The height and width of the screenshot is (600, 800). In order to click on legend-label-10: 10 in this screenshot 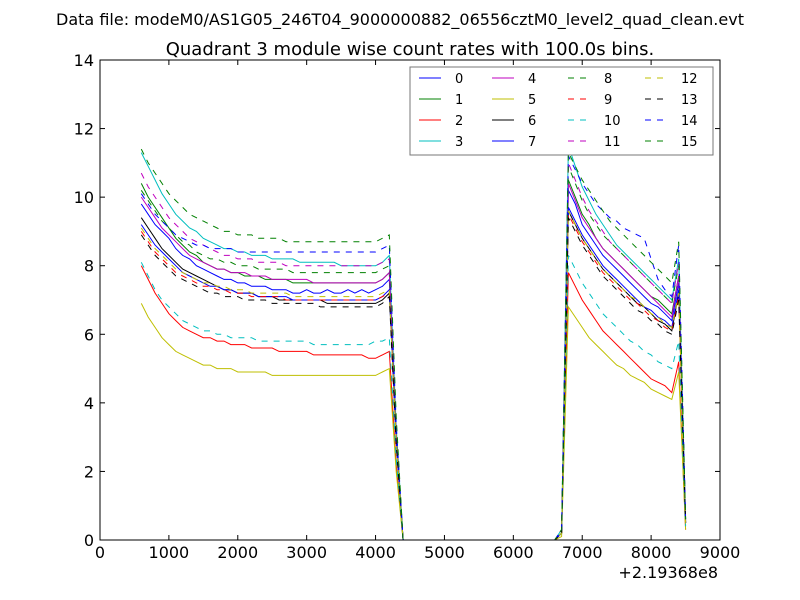, I will do `click(612, 121)`.